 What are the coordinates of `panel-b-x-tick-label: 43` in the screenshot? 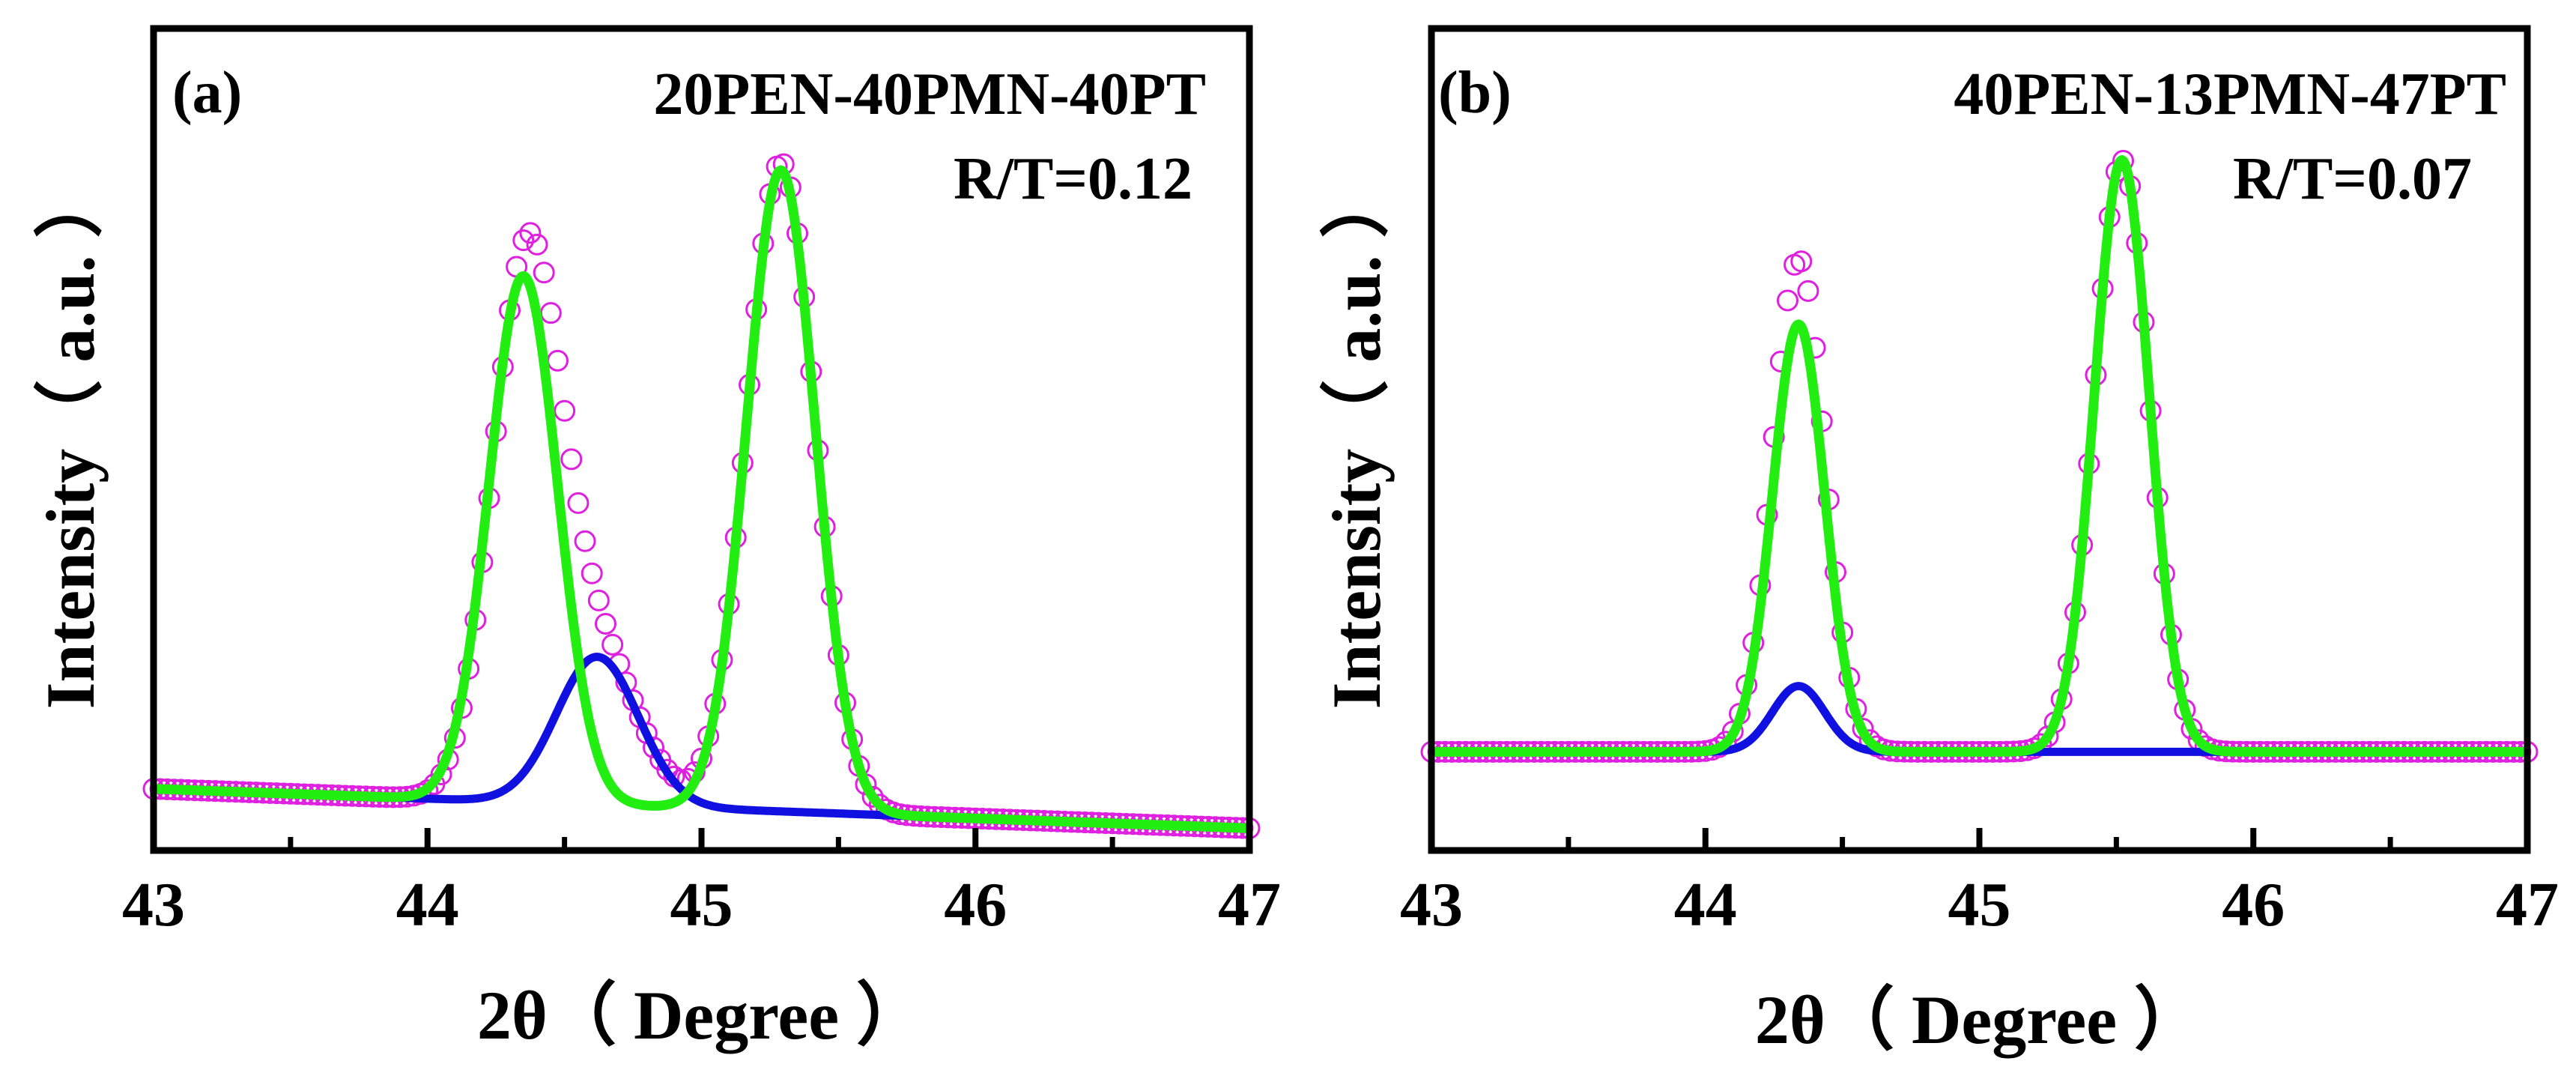 It's located at (1431, 905).